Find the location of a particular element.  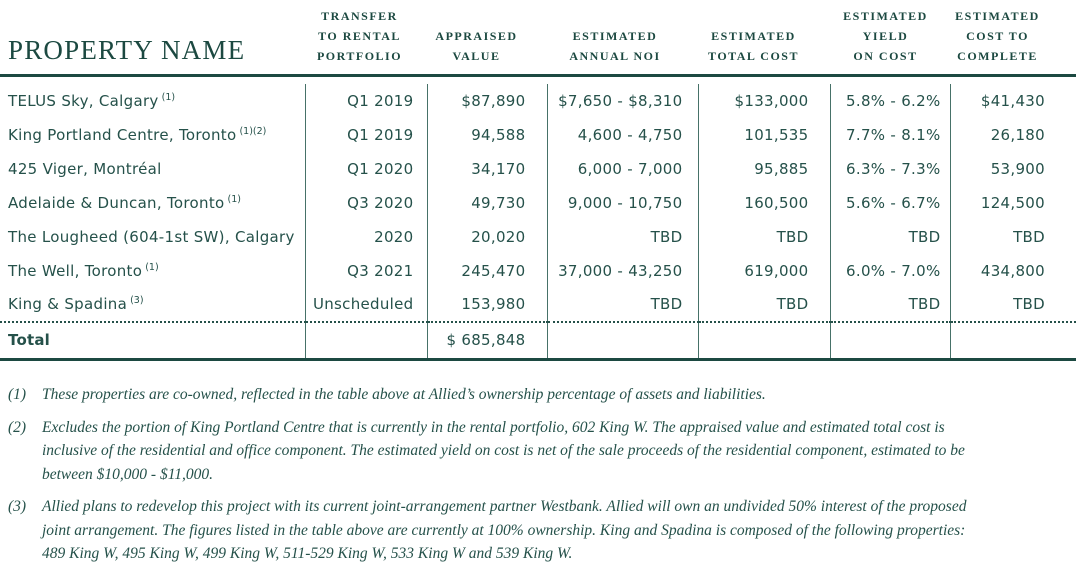

estimated-annual-noi-cell: 37,000 - 43,250 is located at coordinates (622, 270).